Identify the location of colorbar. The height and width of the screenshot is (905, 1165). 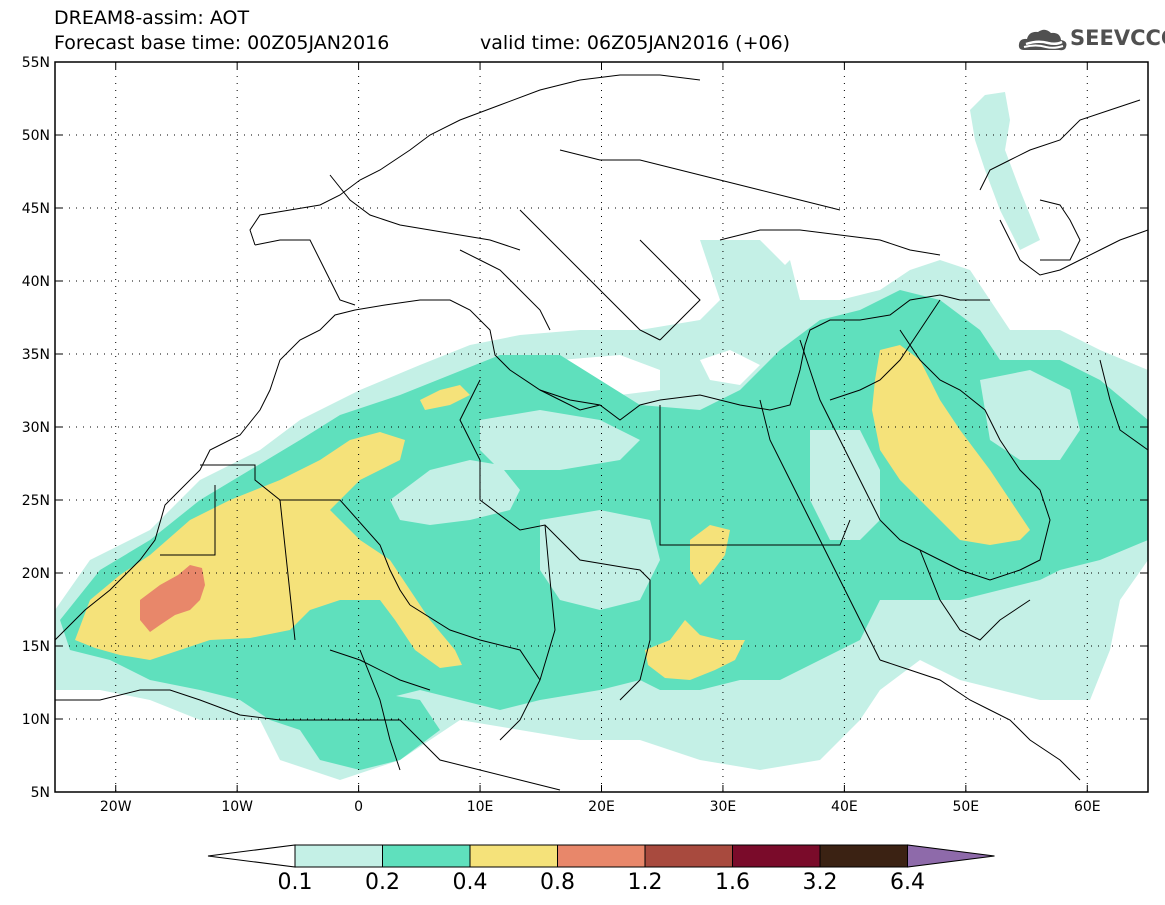
(601, 856).